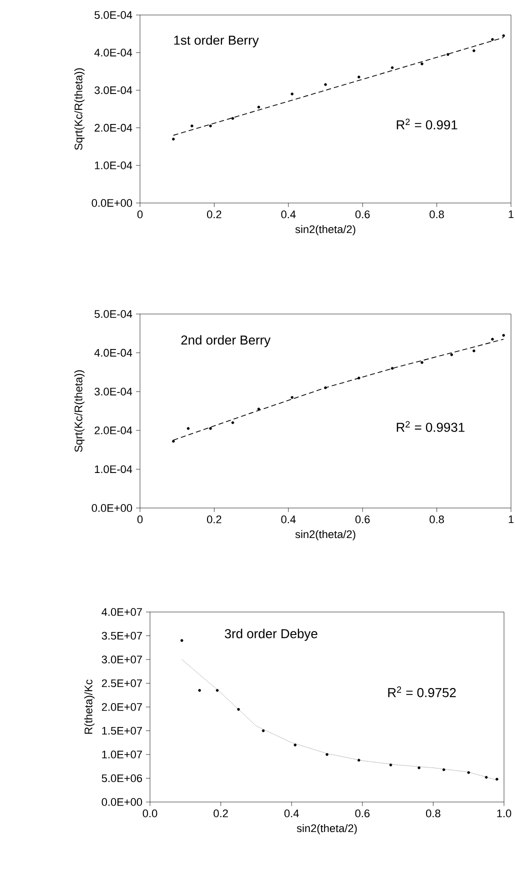 Image resolution: width=515 pixels, height=879 pixels. I want to click on annotation: R$^{2}$ = 0.9931, so click(430, 426).